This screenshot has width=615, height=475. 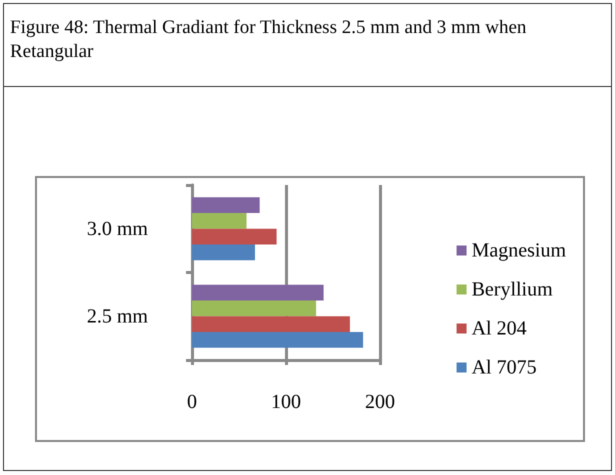 I want to click on y-tick-label: 3.0 mm, so click(x=117, y=229).